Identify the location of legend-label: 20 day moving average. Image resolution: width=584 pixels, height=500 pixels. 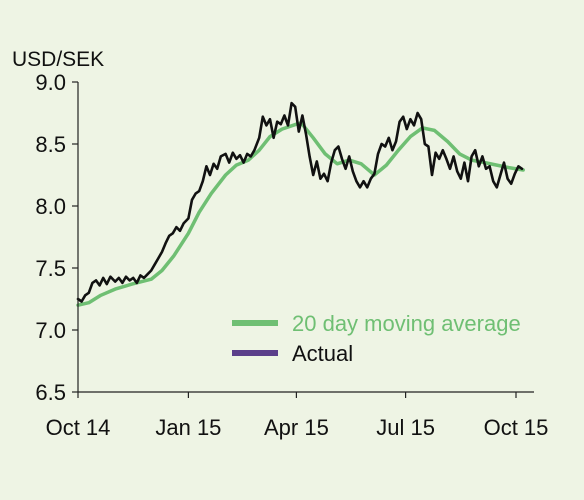
(406, 323).